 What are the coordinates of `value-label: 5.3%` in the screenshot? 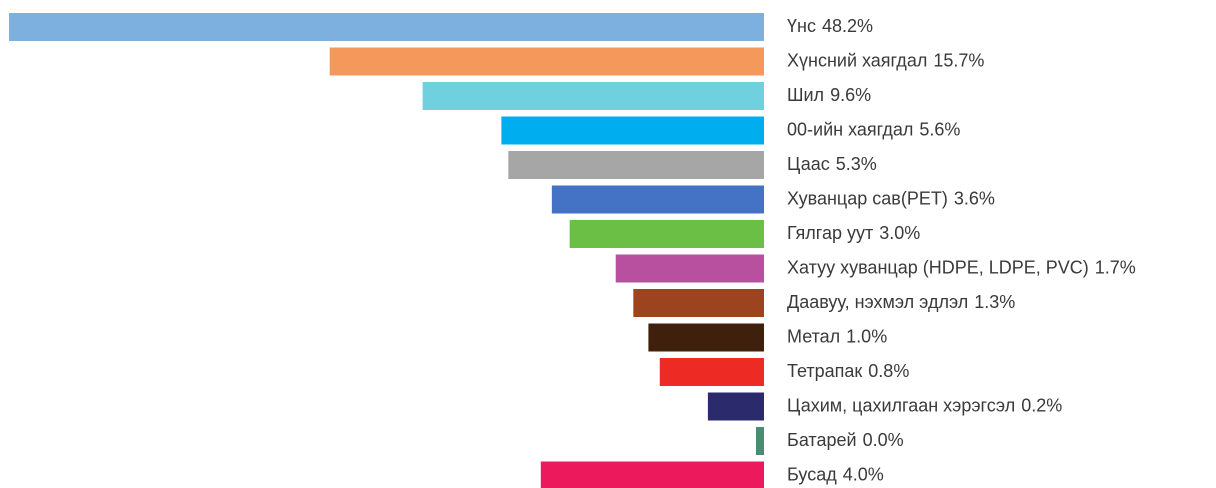 It's located at (856, 164).